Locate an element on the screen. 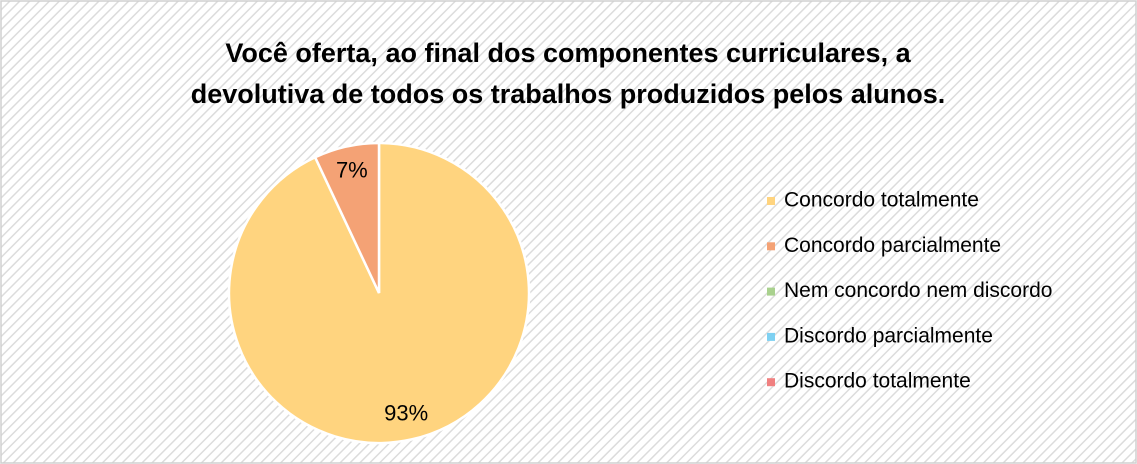 The height and width of the screenshot is (464, 1137). pie-slice is located at coordinates (347, 217).